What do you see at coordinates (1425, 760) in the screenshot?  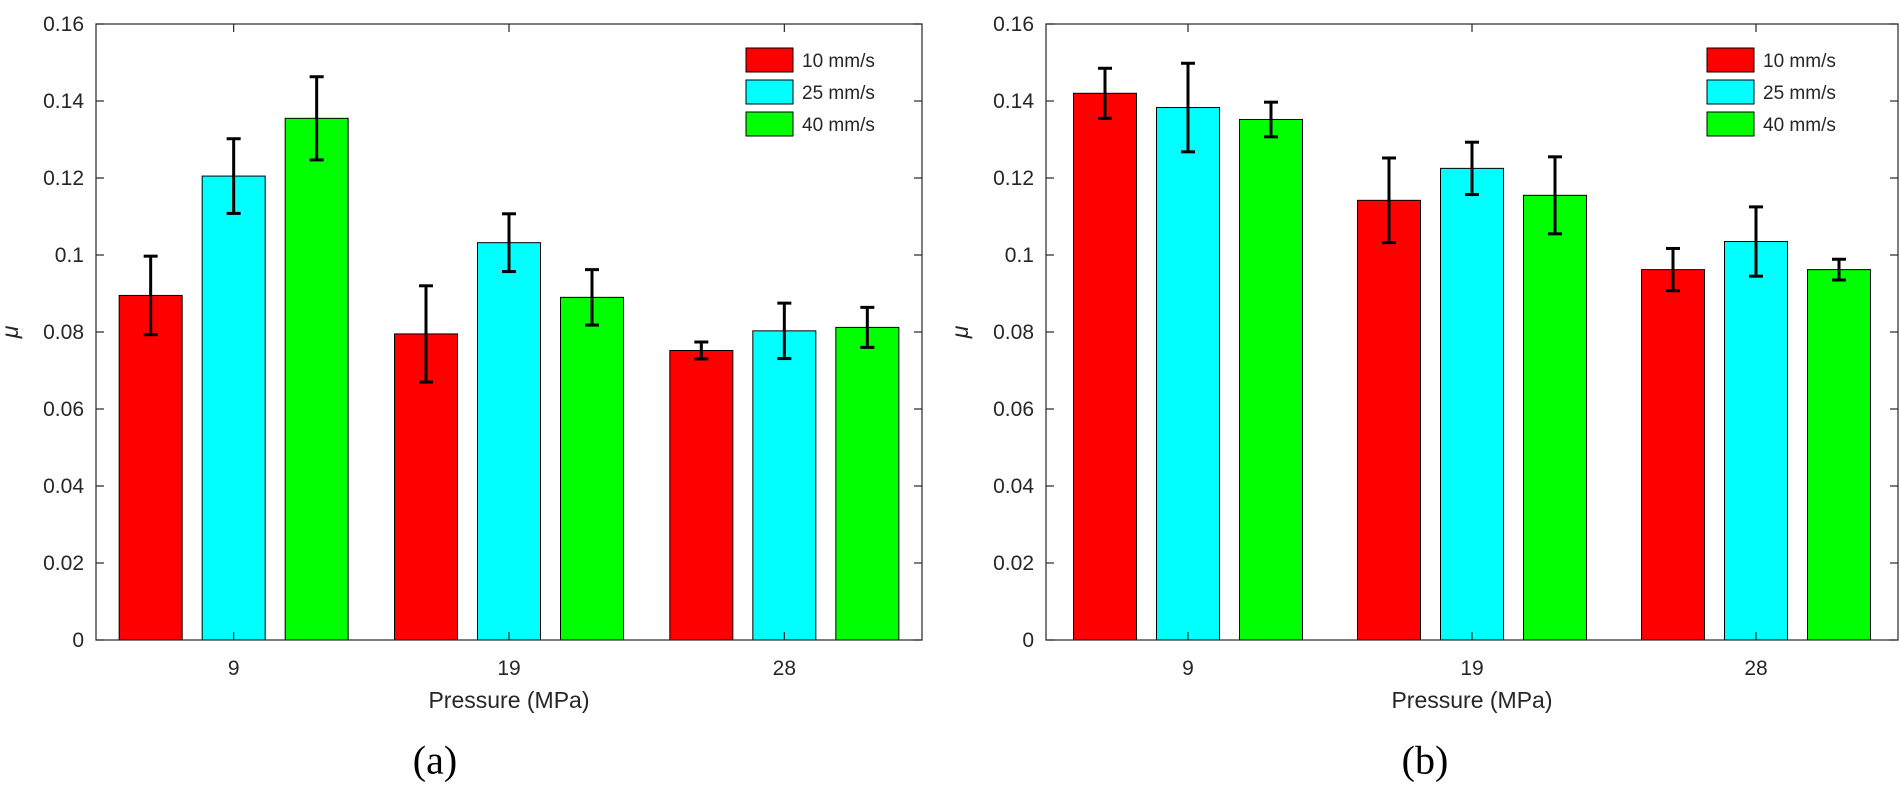 I see `panel-label-b: (b)` at bounding box center [1425, 760].